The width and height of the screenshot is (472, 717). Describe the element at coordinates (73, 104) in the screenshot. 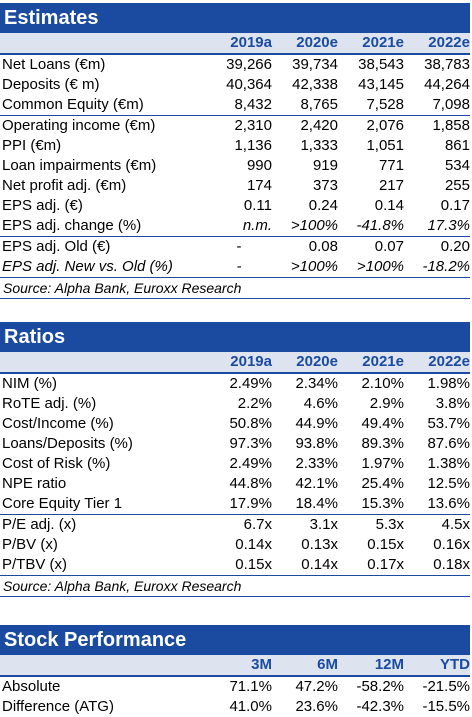

I see `row-label: Common Equity (€m)` at that location.